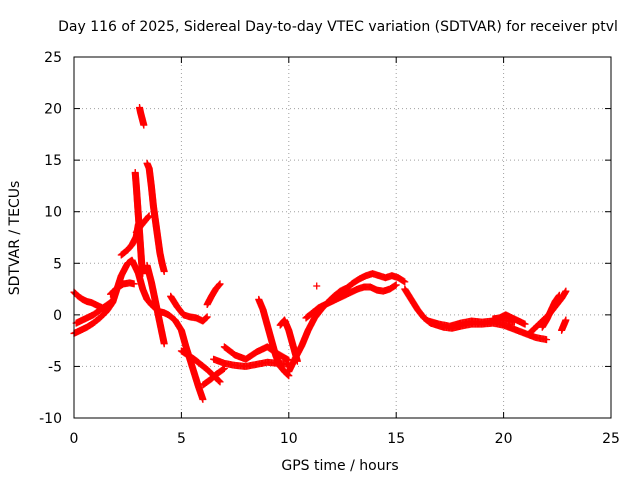  What do you see at coordinates (74, 439) in the screenshot?
I see `x-tick-label: 0` at bounding box center [74, 439].